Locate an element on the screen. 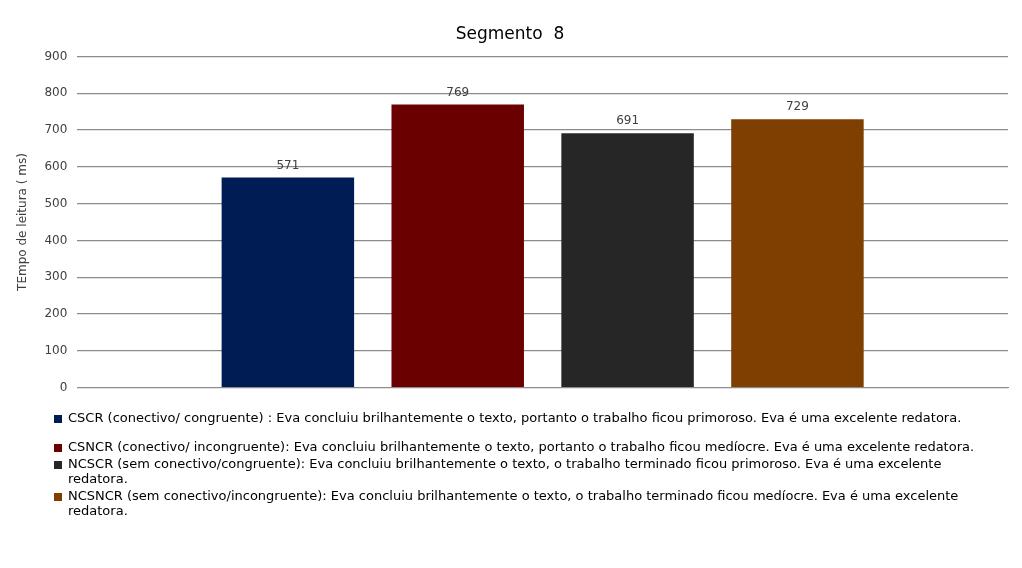 This screenshot has width=1022, height=568. y-tick-label: 600 is located at coordinates (56, 165).